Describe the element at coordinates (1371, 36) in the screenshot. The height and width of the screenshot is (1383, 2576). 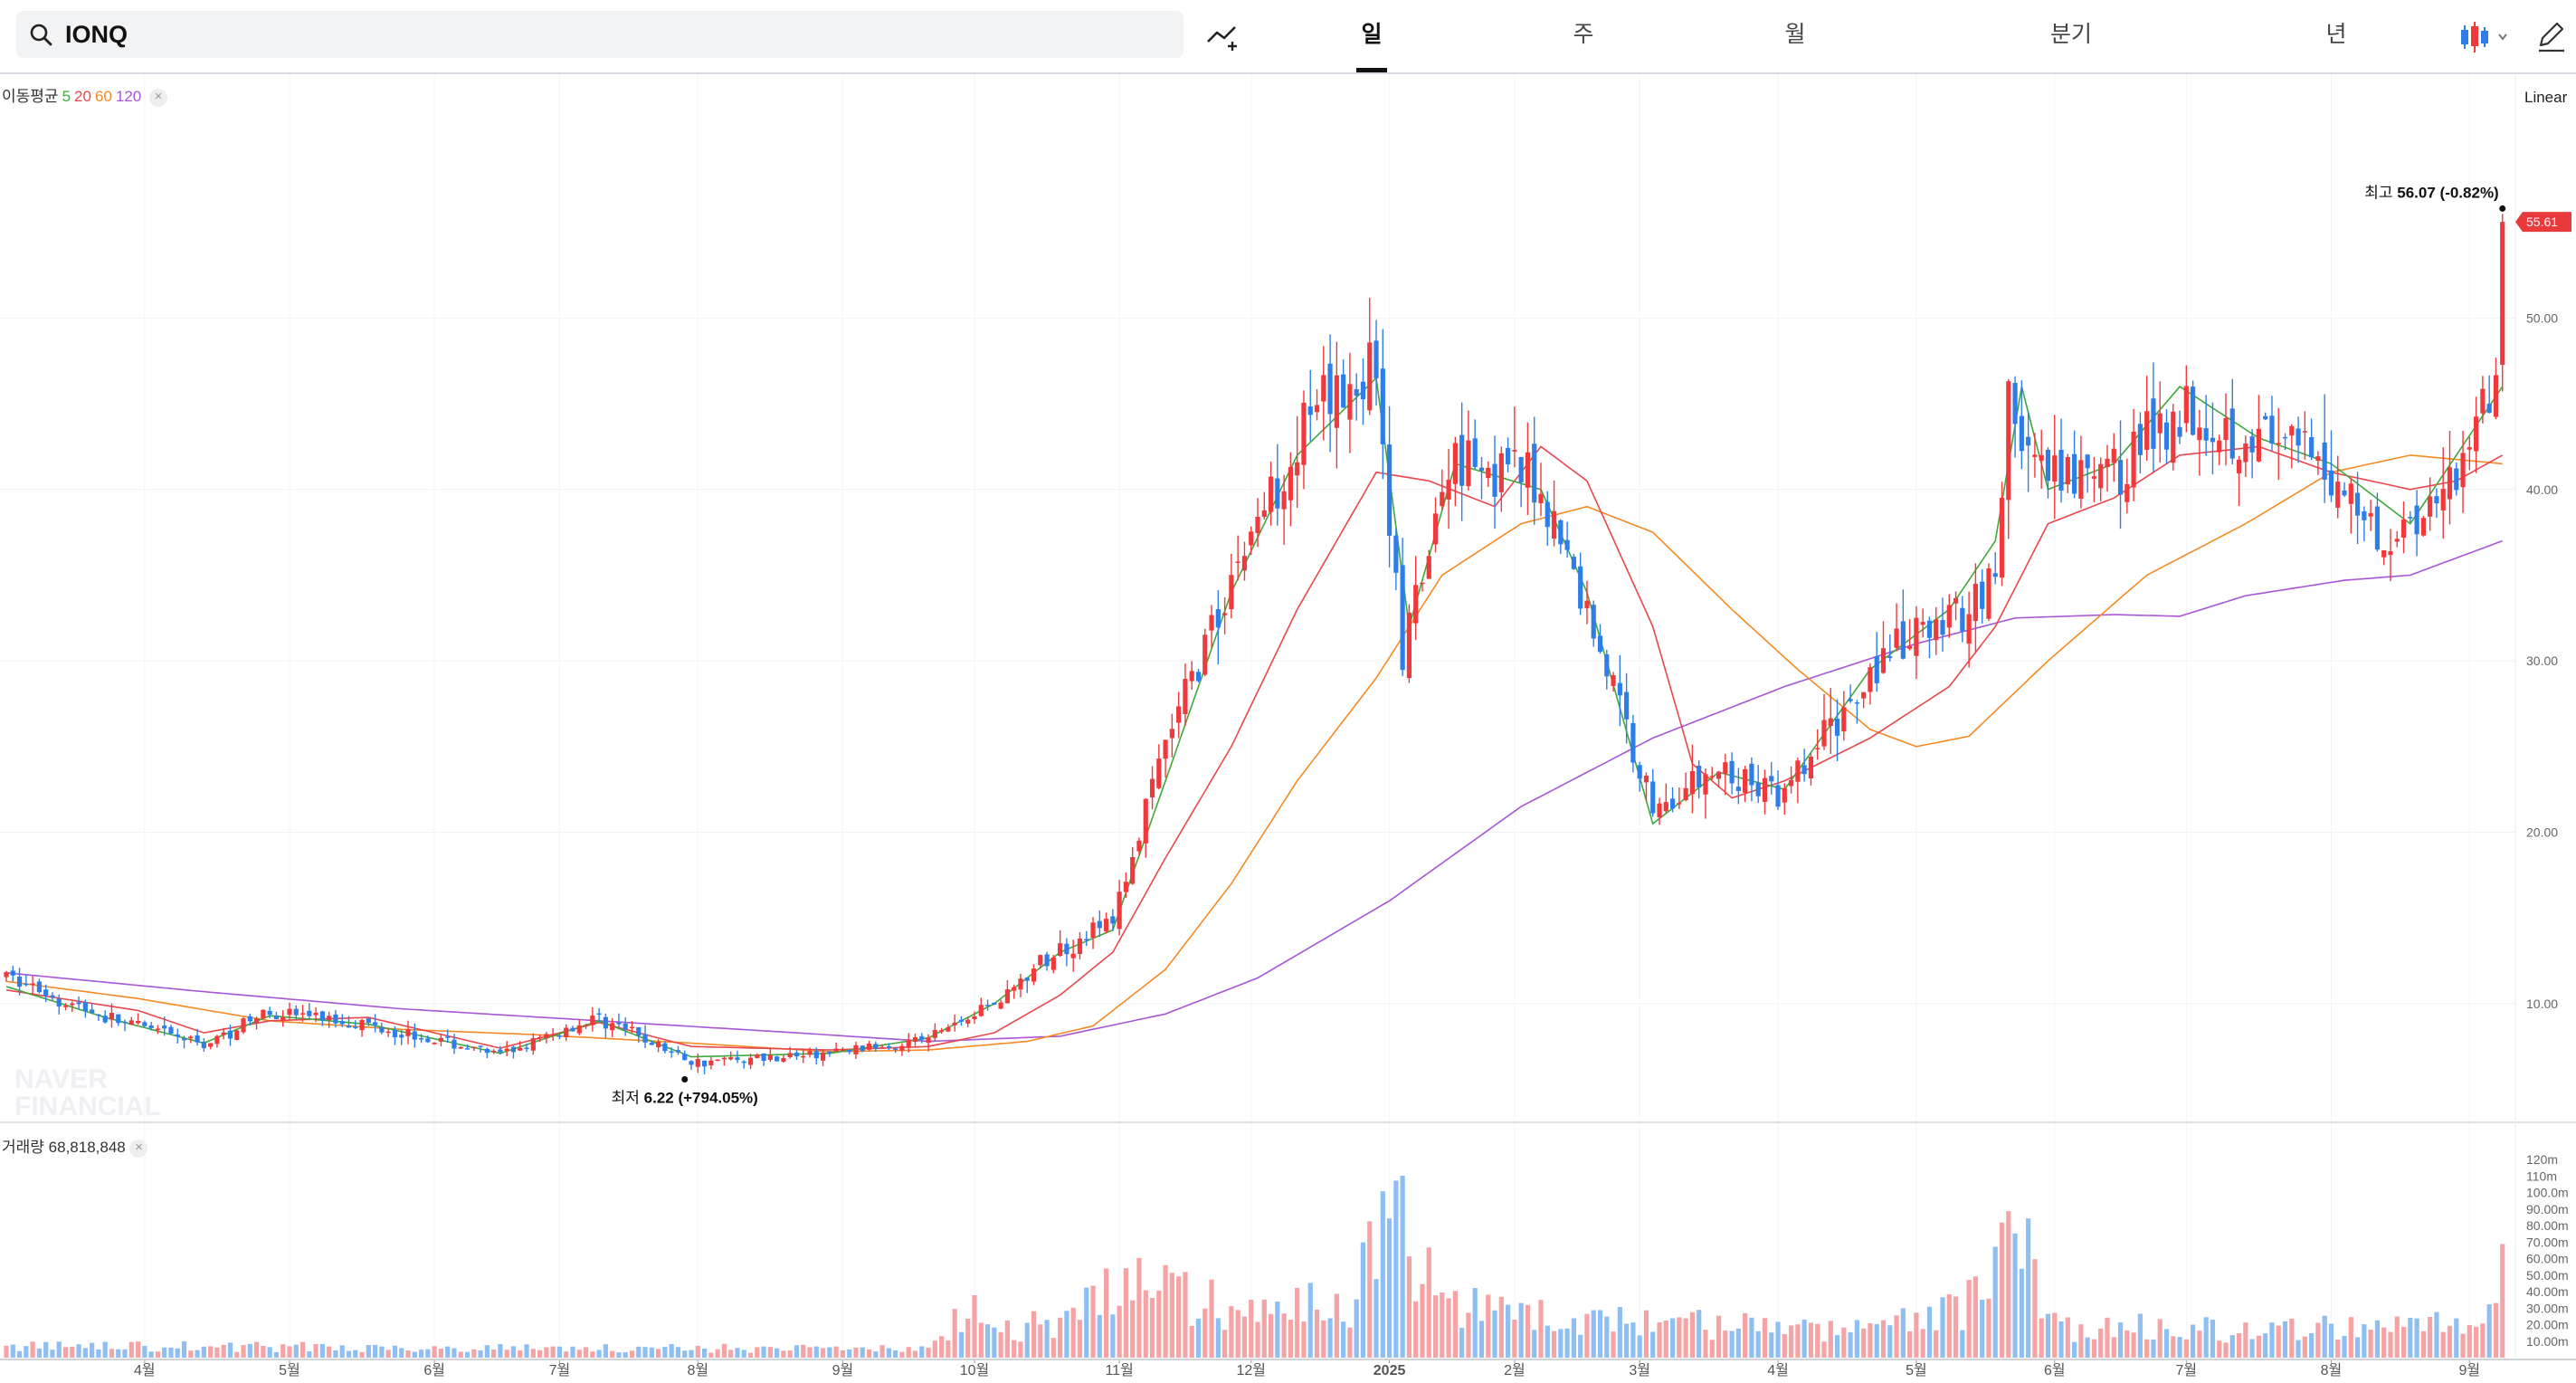
I see `tab-daily: 일` at that location.